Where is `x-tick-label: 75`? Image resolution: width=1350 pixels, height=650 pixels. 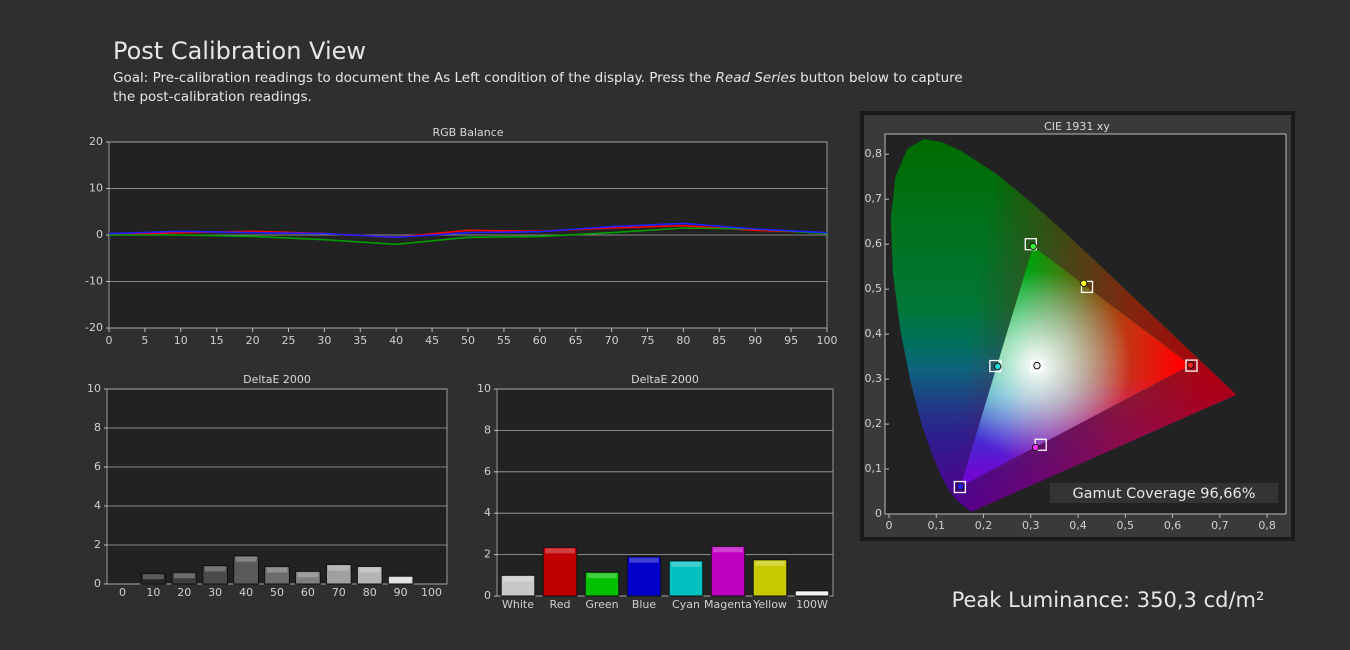 x-tick-label: 75 is located at coordinates (648, 340).